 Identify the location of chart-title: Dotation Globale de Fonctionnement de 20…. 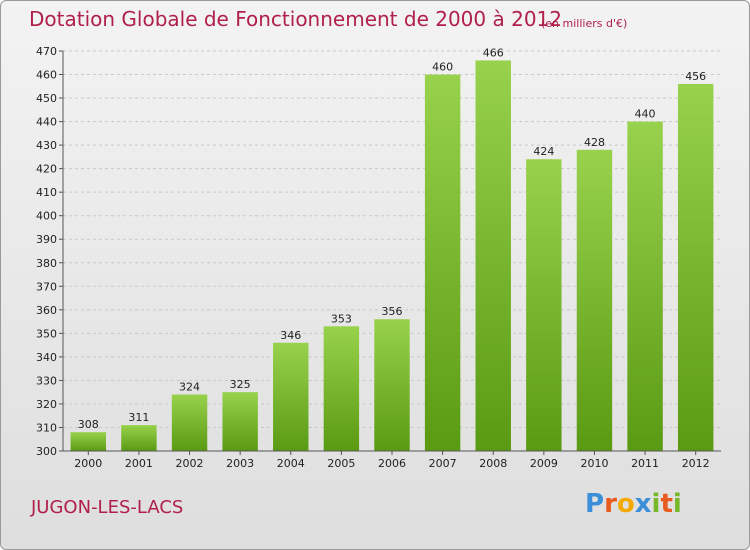
(295, 19).